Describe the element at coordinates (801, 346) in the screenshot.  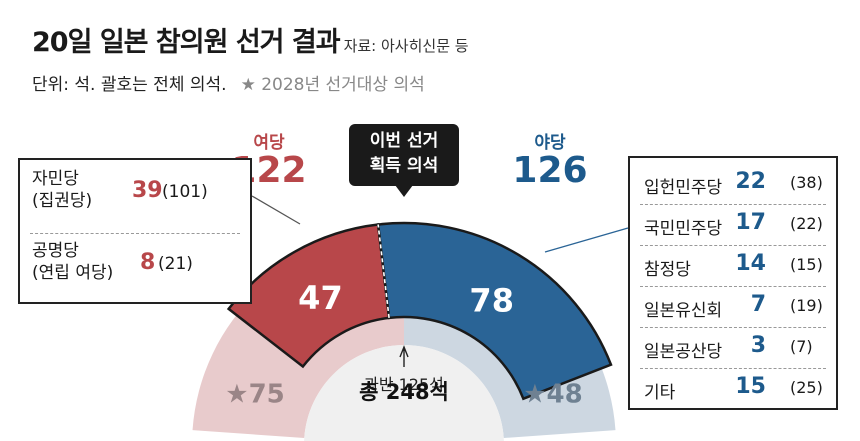
I see `party-total: (7)` at that location.